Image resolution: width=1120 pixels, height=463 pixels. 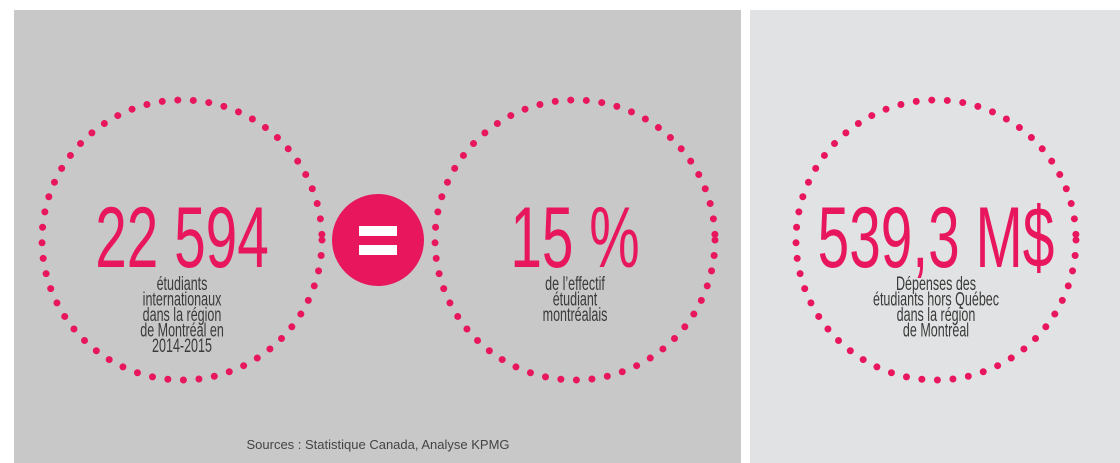 What do you see at coordinates (936, 330) in the screenshot?
I see `stat-description: de Montréal` at bounding box center [936, 330].